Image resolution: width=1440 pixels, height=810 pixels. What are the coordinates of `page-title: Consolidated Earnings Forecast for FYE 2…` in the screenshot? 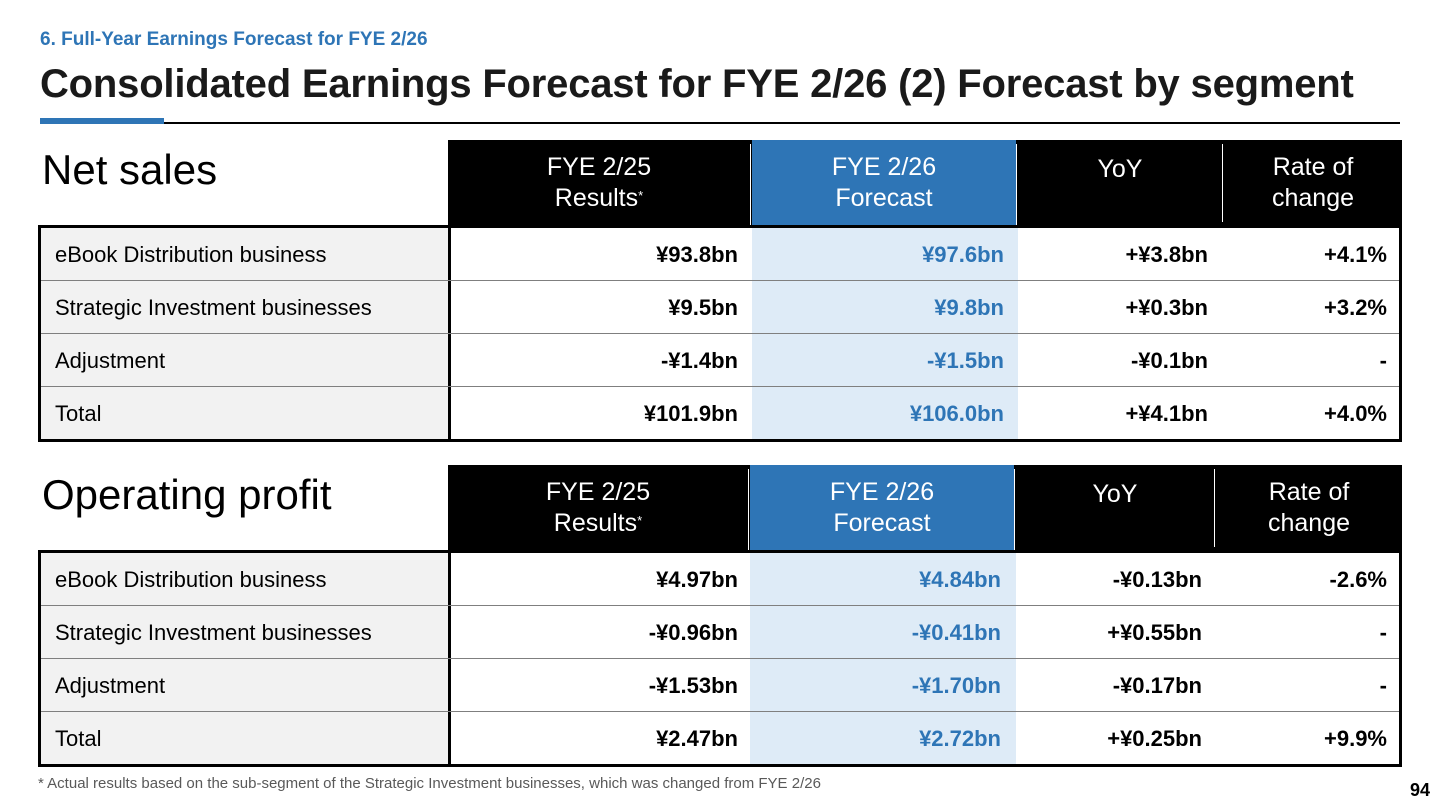 It's located at (697, 84).